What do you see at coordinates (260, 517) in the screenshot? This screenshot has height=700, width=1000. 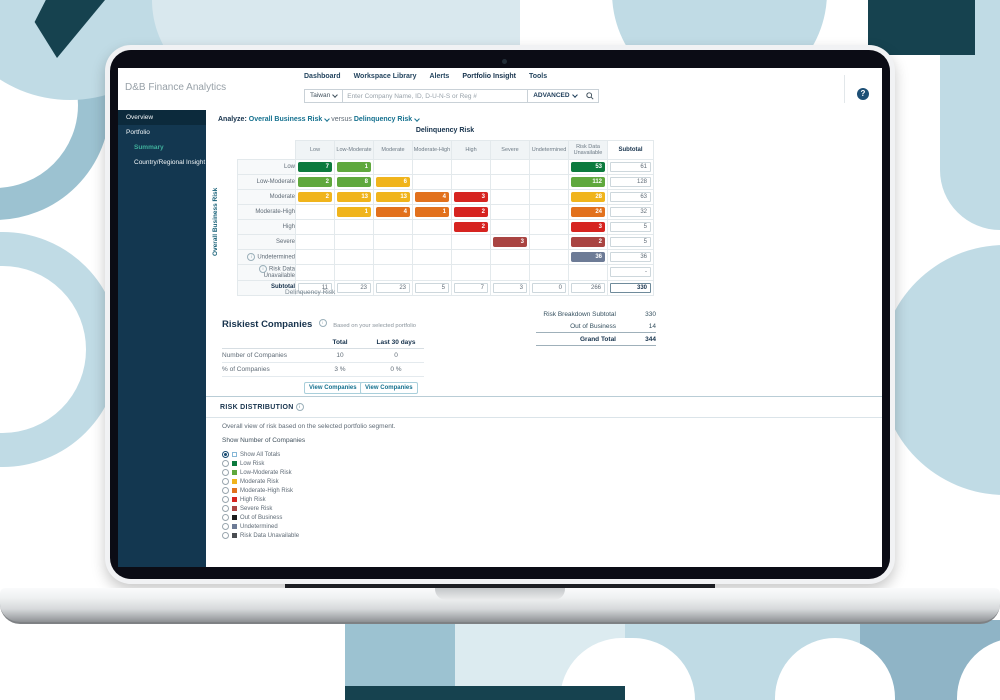 I see `legend-item-out-of-business: Out of Business` at bounding box center [260, 517].